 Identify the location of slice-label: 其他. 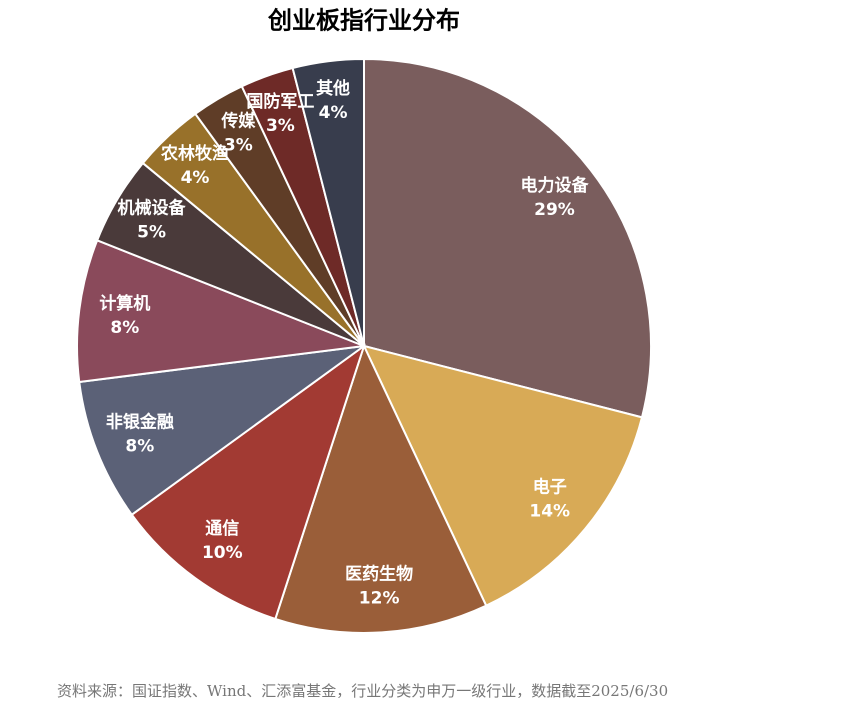
(333, 88).